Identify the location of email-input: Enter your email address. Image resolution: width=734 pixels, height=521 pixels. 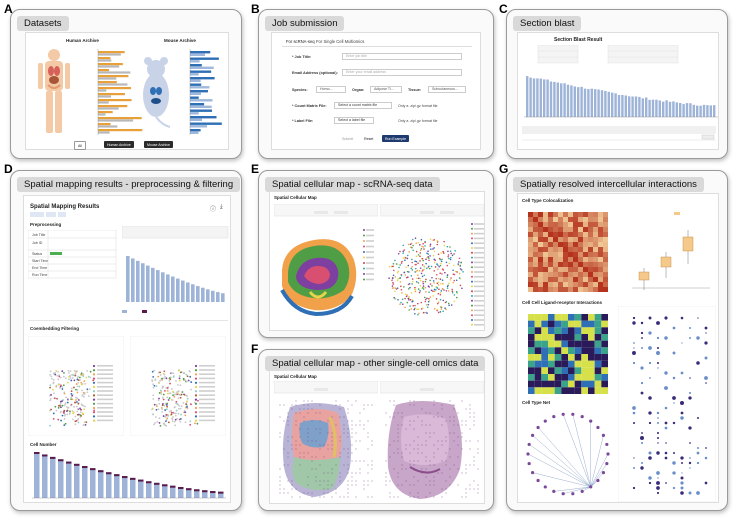
(402, 72).